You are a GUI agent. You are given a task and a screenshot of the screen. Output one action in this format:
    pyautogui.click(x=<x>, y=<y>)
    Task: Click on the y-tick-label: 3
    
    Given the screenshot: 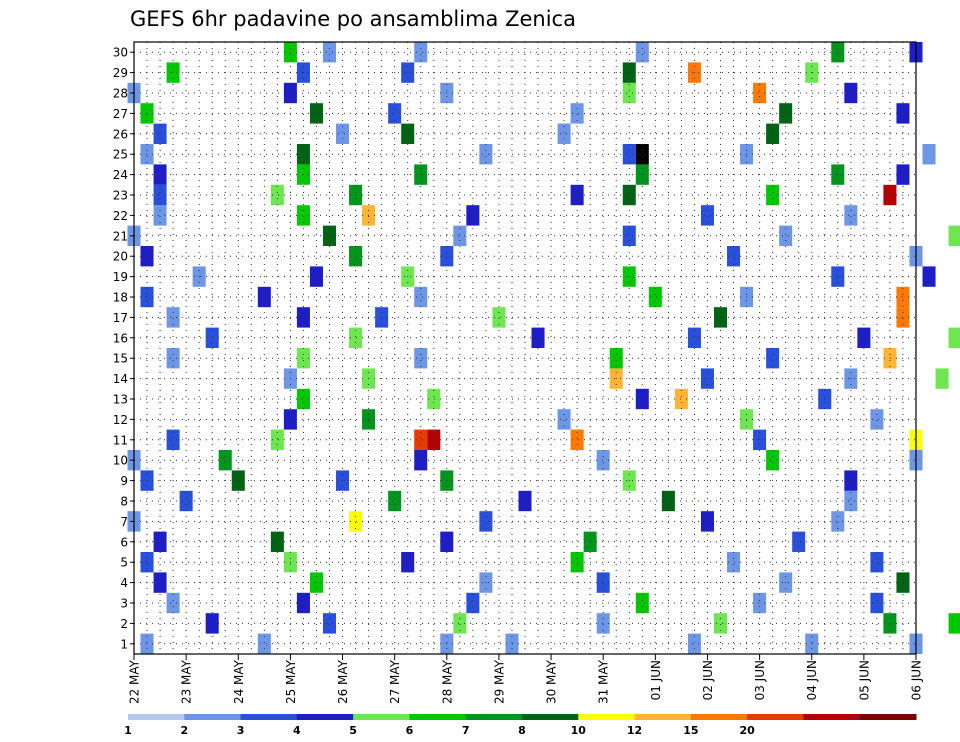 What is the action you would take?
    pyautogui.click(x=124, y=604)
    